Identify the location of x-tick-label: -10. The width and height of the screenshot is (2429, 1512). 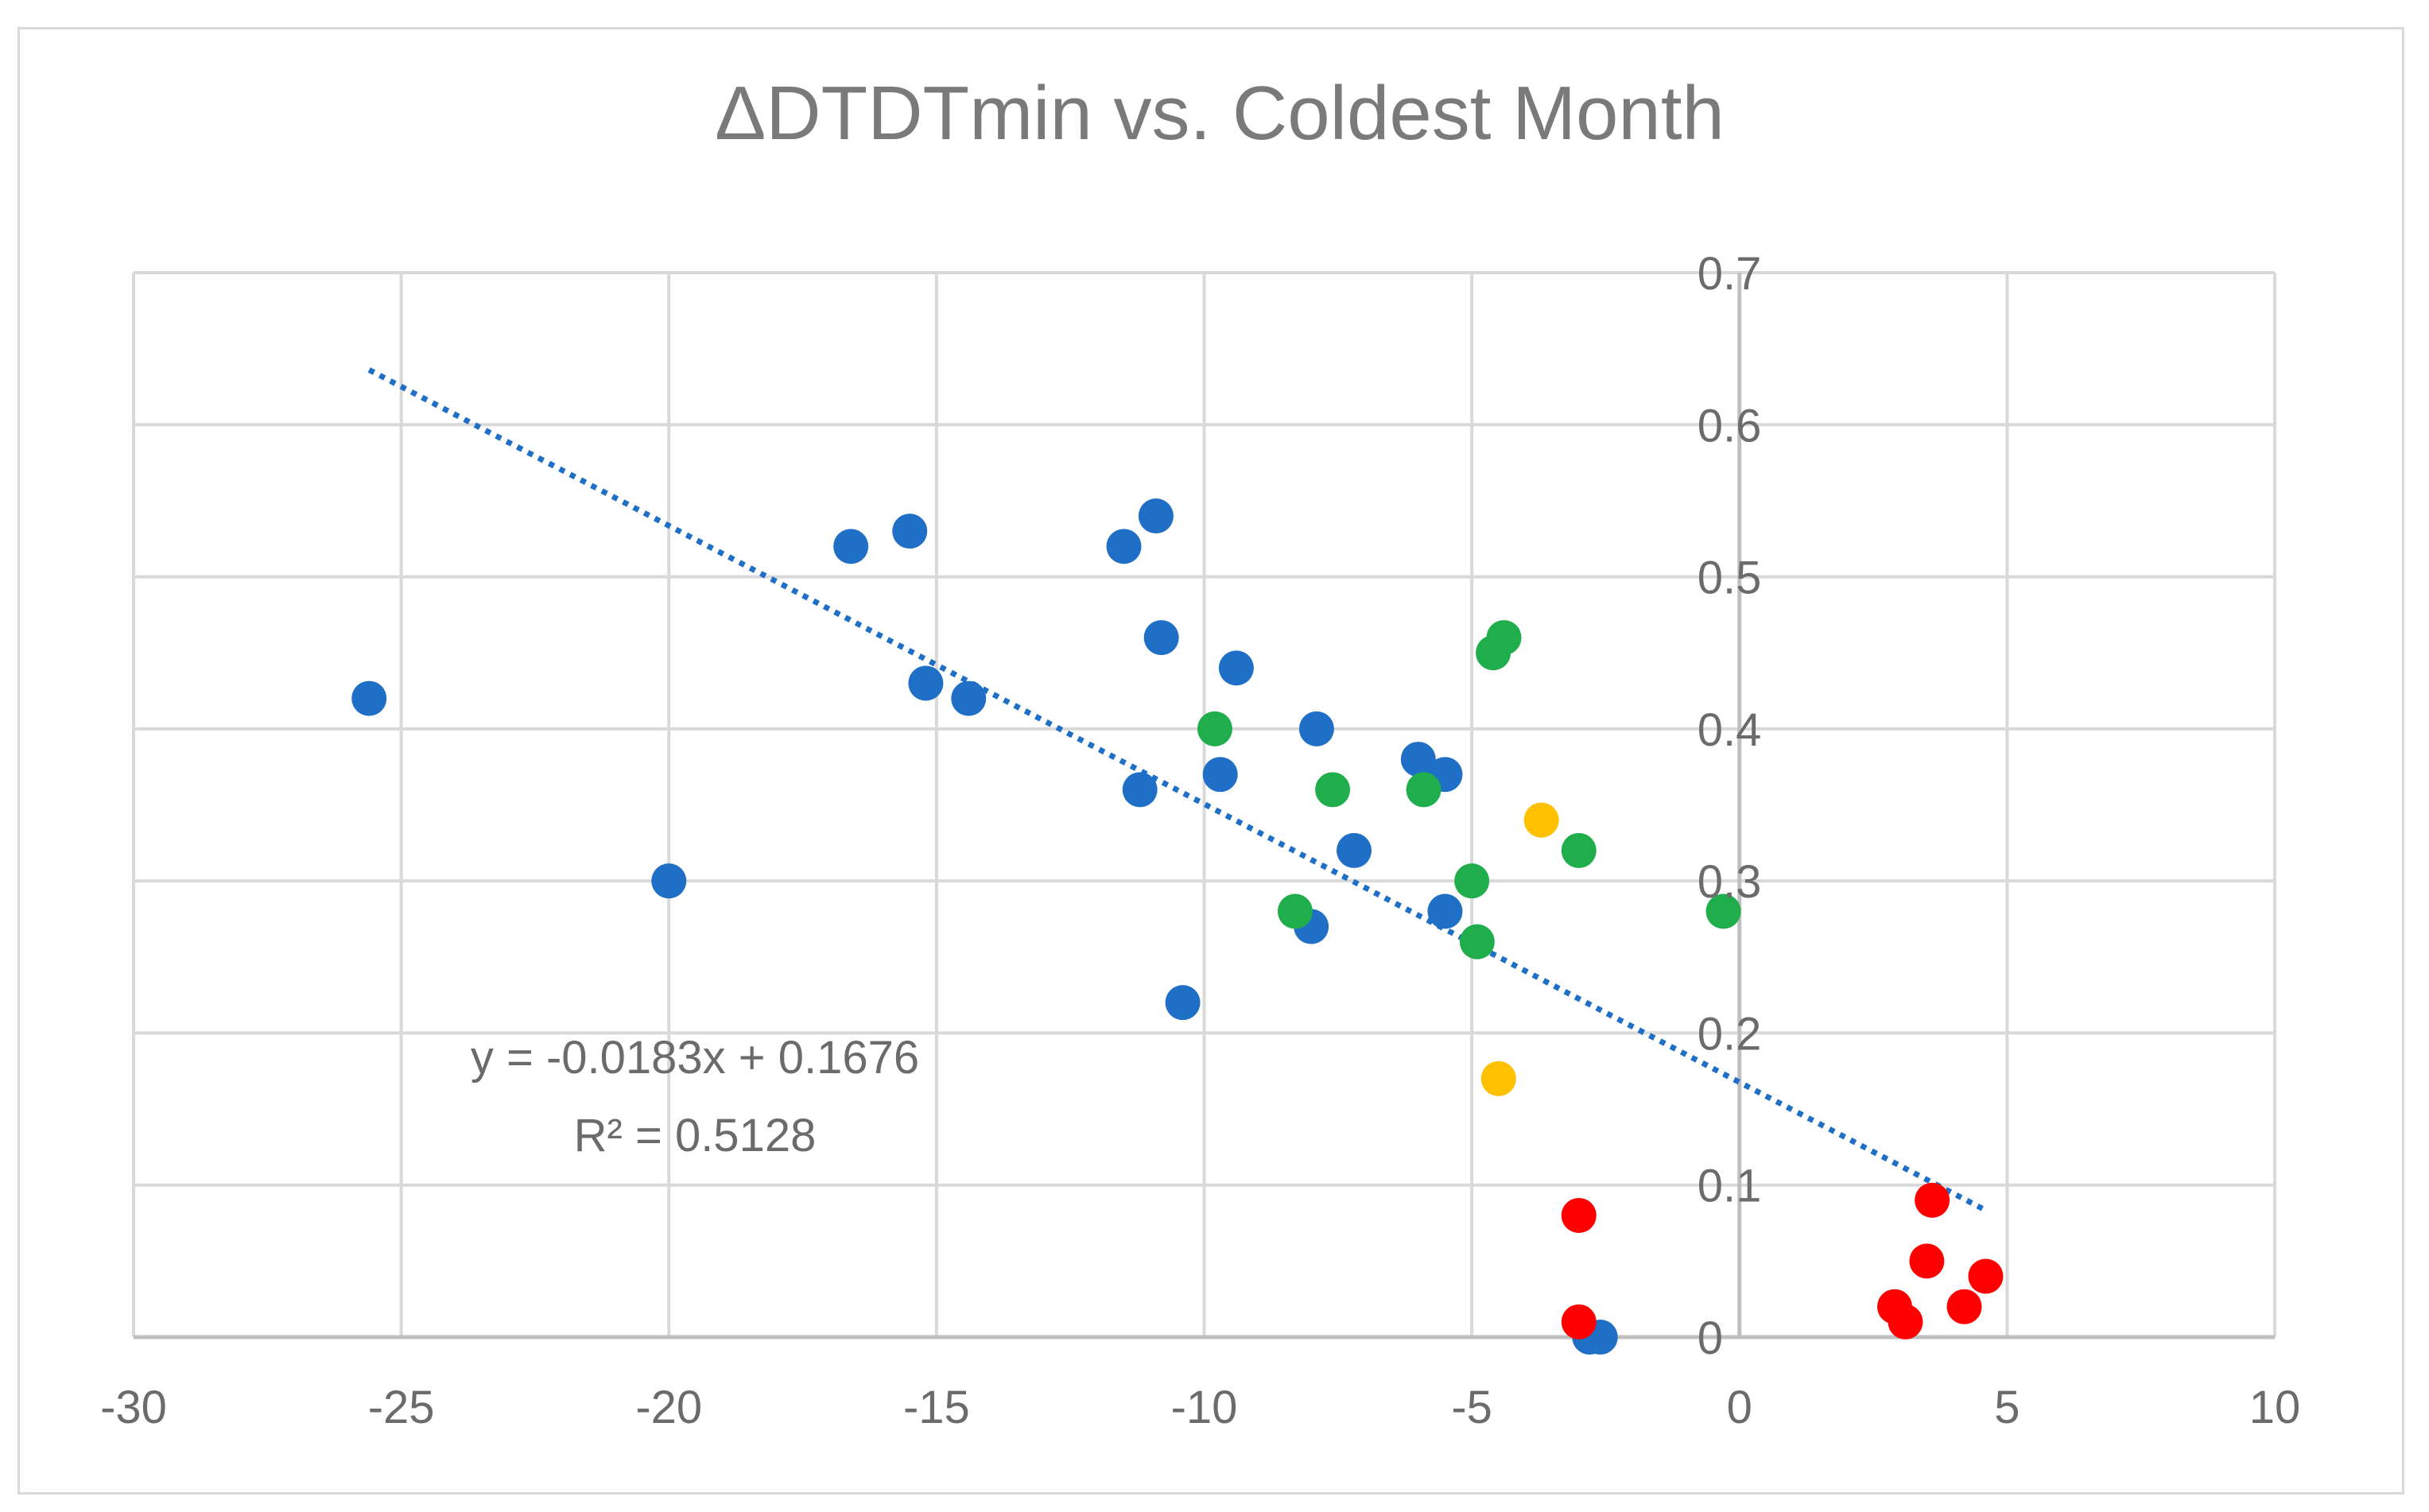
(1204, 1407).